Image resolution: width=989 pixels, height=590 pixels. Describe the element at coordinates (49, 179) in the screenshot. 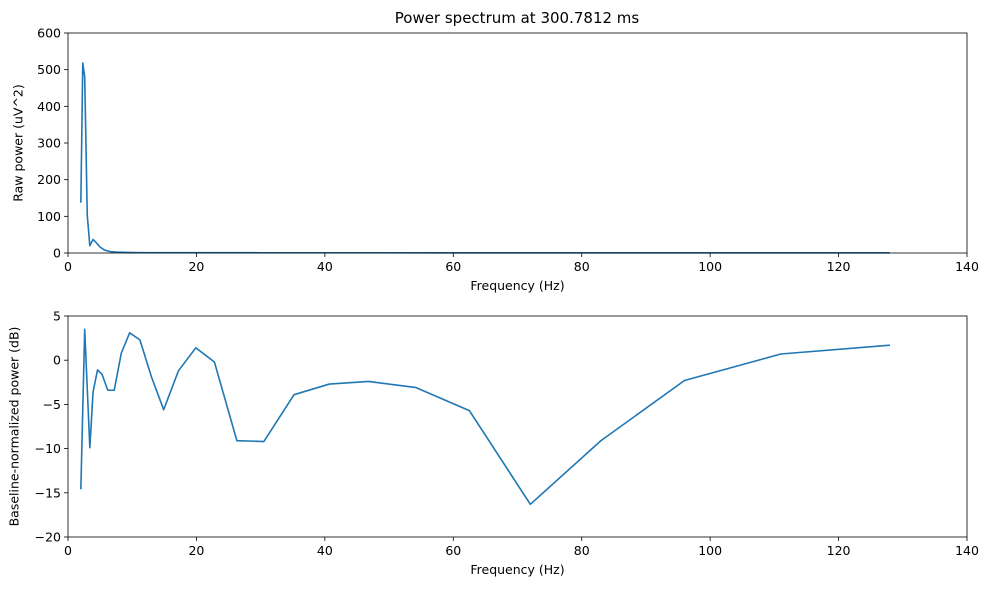

I see `y-tick-label: 200` at that location.